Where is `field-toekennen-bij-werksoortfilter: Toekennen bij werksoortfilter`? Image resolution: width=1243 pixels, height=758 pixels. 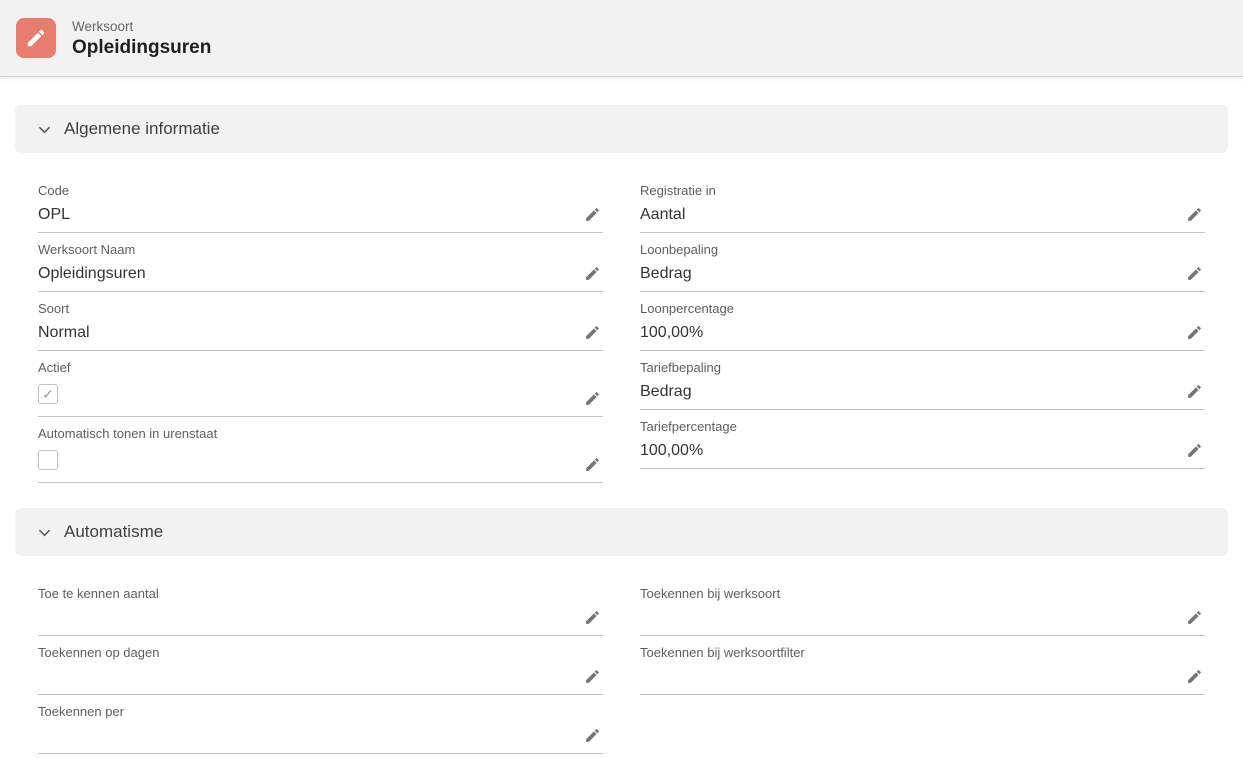
field-toekennen-bij-werksoortfilter: Toekennen bij werksoortfilter is located at coordinates (922, 665).